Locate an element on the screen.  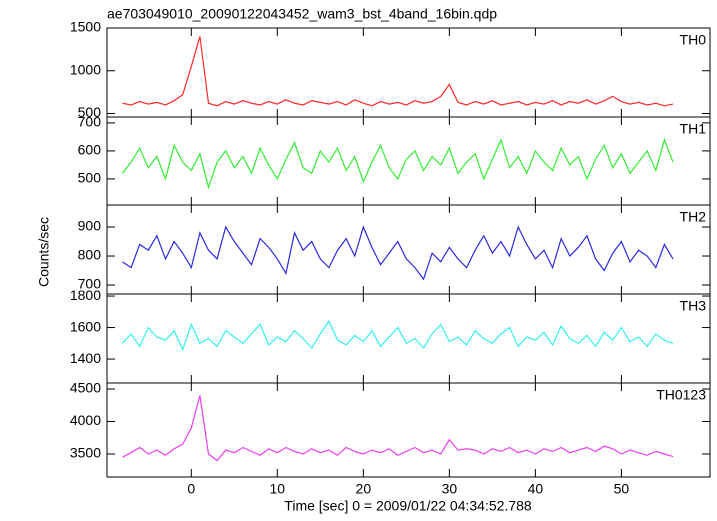
x-tick-label: 10 is located at coordinates (278, 489).